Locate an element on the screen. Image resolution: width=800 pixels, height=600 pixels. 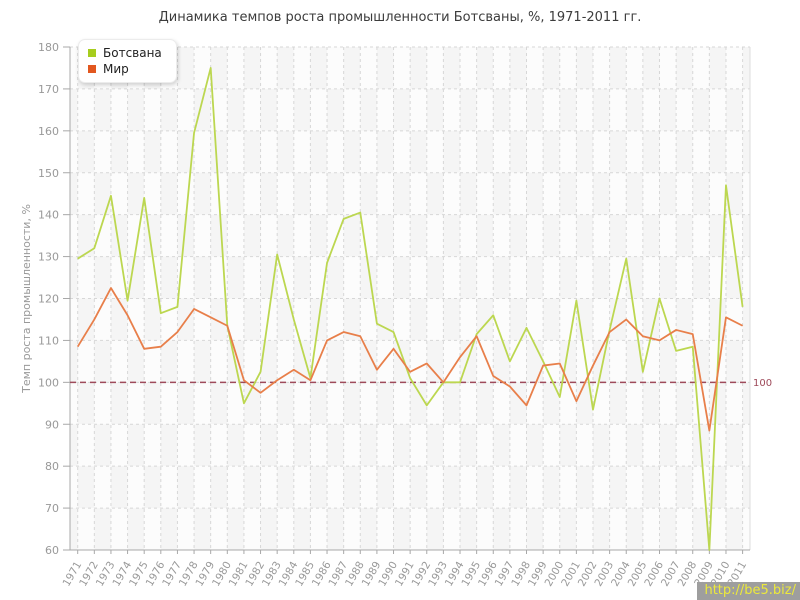
legend-item-botswana: Ботсвана is located at coordinates (125, 53).